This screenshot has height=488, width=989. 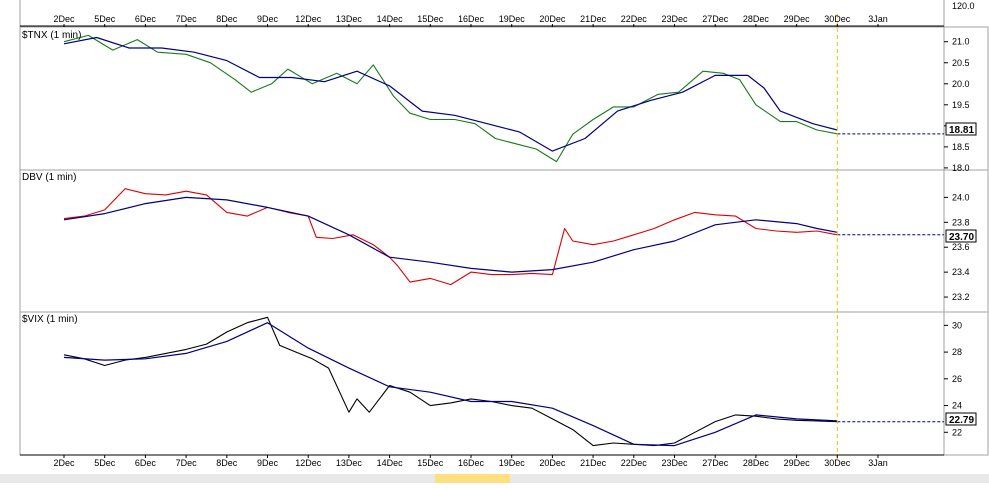 What do you see at coordinates (961, 297) in the screenshot?
I see `ytick-label: 23.2` at bounding box center [961, 297].